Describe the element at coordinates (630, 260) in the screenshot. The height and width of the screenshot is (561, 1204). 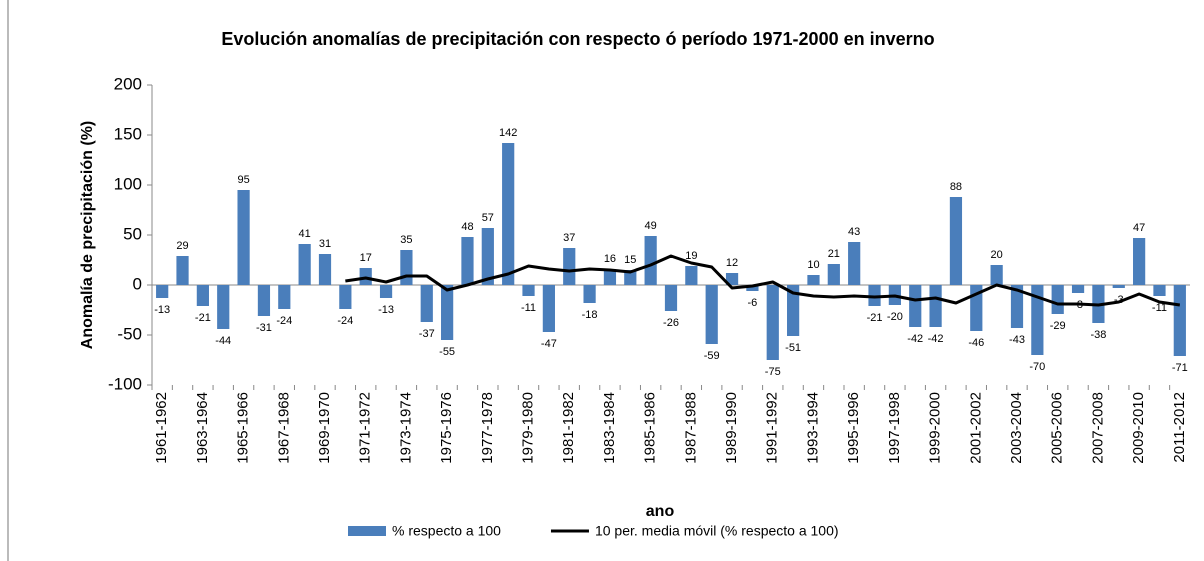
I see `data-label: 15` at that location.